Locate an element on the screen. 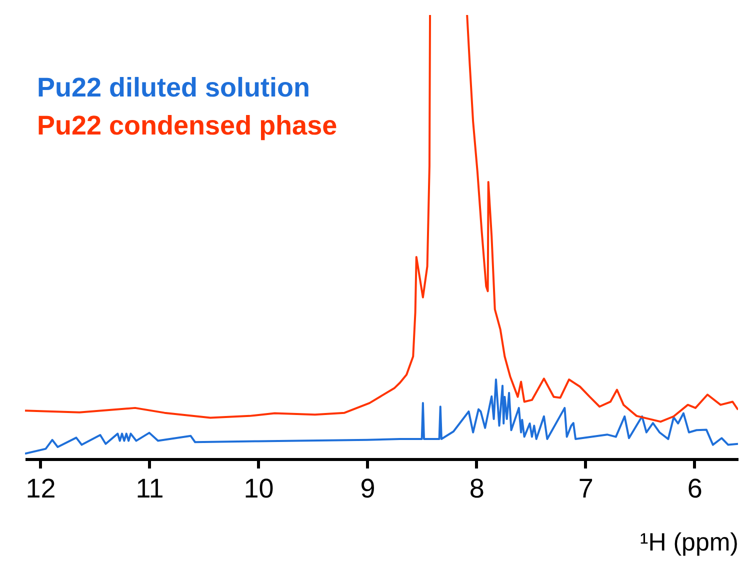  text: Pu22 condensed phase is located at coordinates (187, 125).